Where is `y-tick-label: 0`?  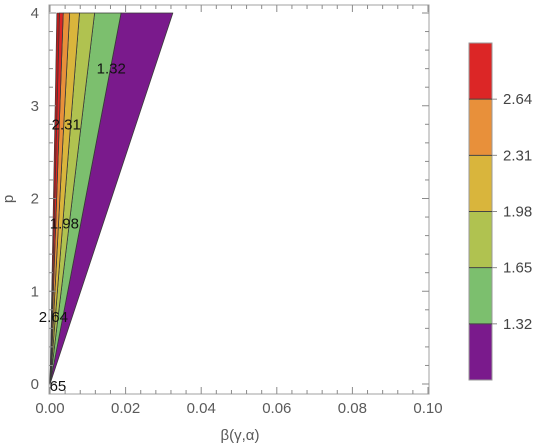 y-tick-label: 0 is located at coordinates (35, 384).